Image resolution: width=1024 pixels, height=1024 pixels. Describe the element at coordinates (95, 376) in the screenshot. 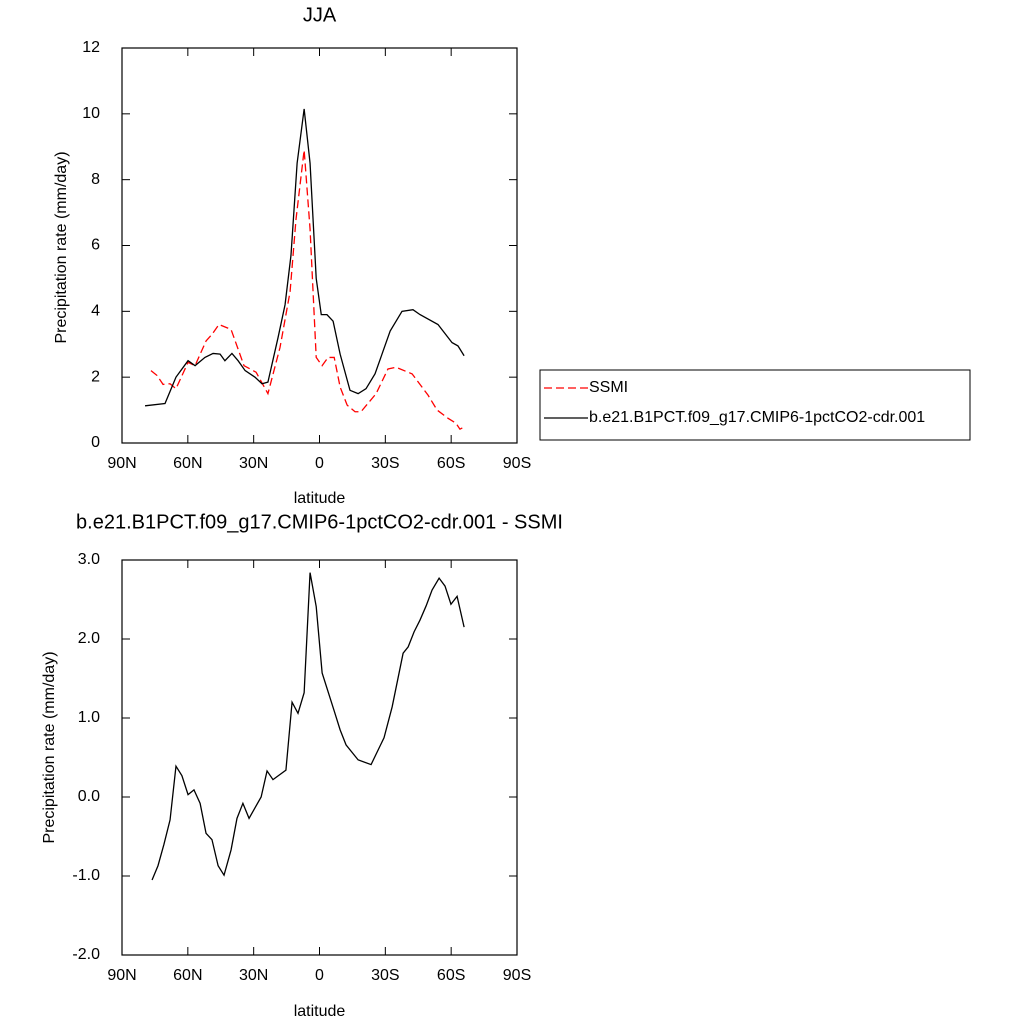

I see `y-tick-label: 2` at that location.